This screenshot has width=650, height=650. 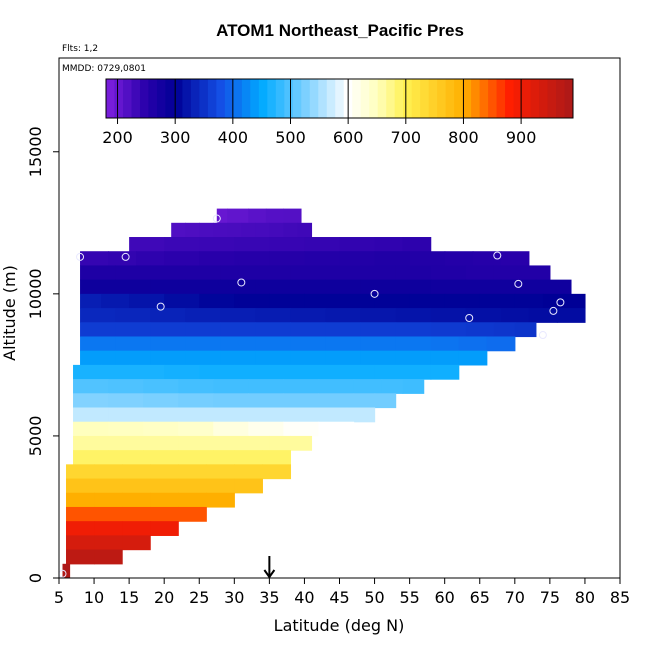 What do you see at coordinates (515, 597) in the screenshot?
I see `x-tick-label: 70` at bounding box center [515, 597].